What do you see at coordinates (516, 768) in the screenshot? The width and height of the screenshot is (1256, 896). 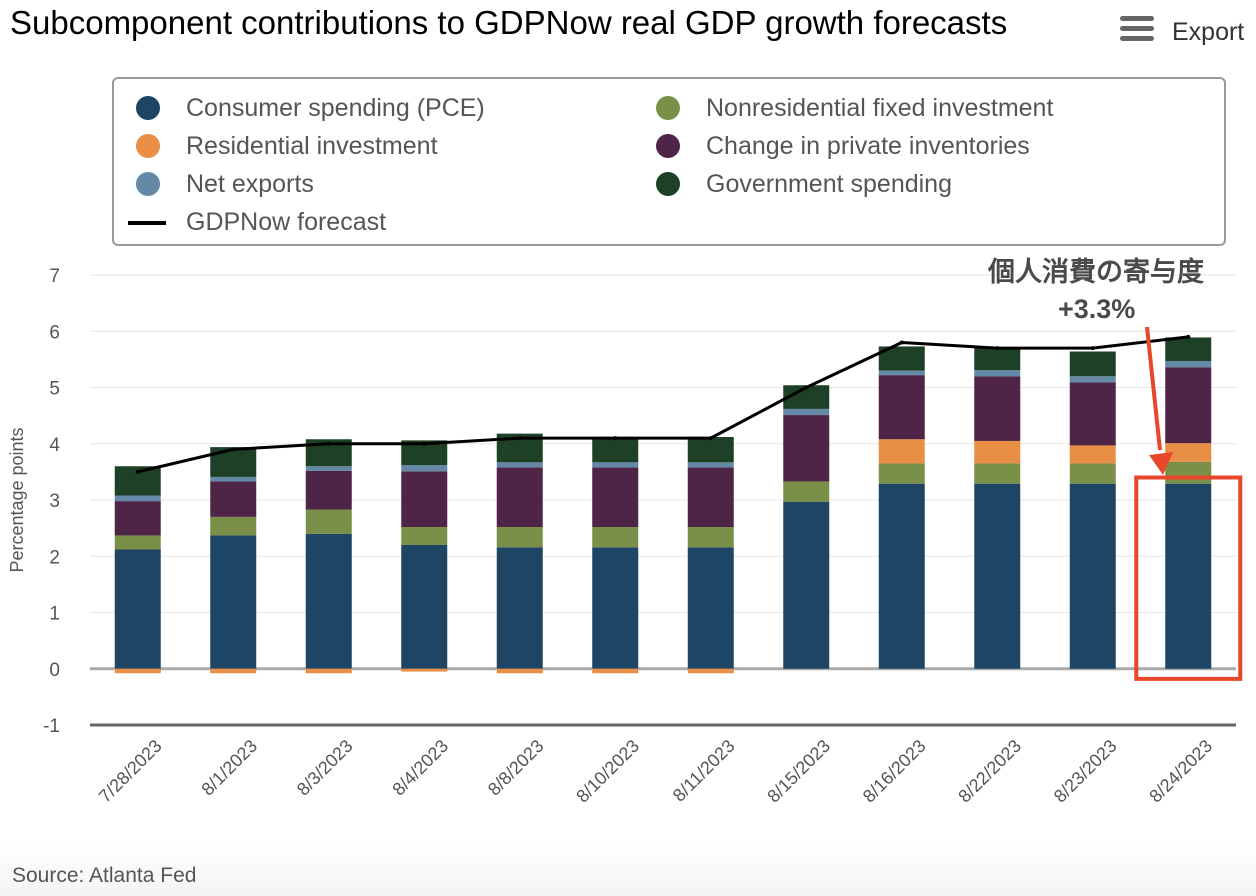 I see `x-tick-label: 8/8/2023` at bounding box center [516, 768].